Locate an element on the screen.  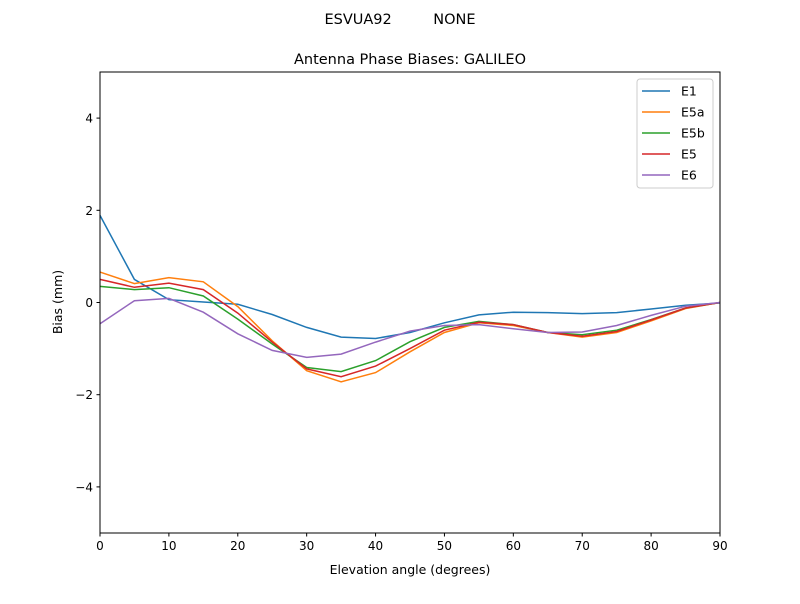
series-line-E6 is located at coordinates (410, 328).